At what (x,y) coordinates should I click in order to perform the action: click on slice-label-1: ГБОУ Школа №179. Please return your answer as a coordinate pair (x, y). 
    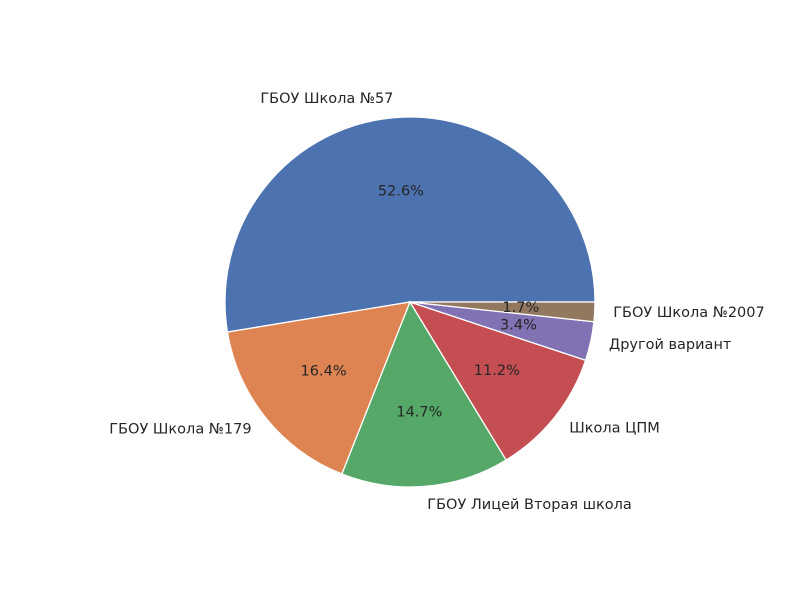
    Looking at the image, I should click on (180, 430).